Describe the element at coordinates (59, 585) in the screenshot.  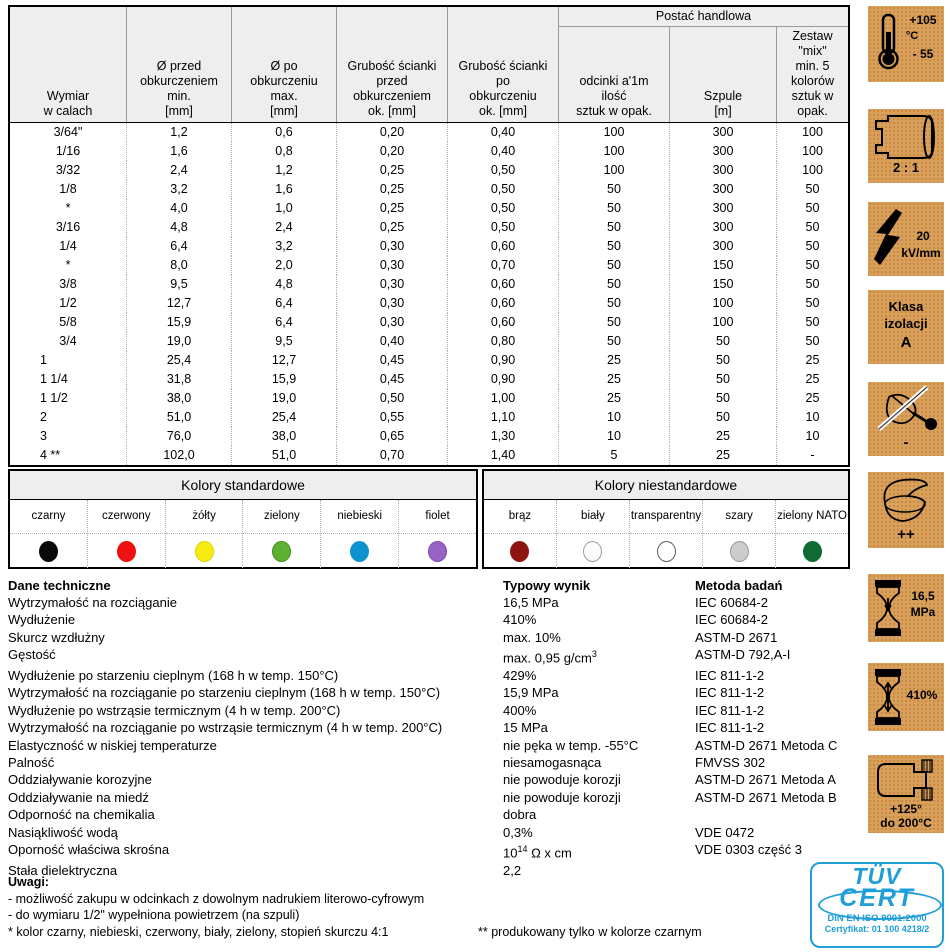
I see `tech-header-property: Dane techniczne` at that location.